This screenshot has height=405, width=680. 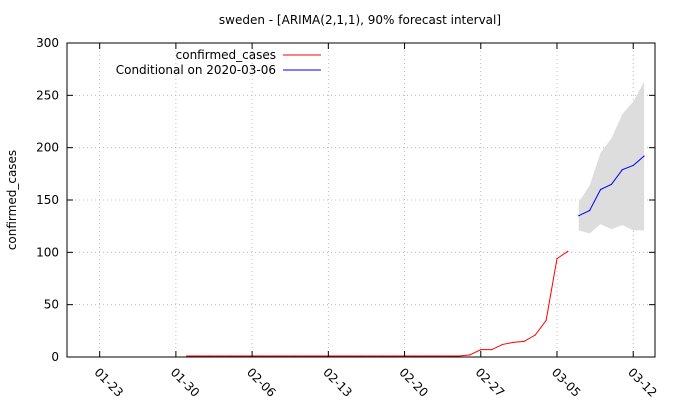 I want to click on x-tick-label: 03-05, so click(x=566, y=382).